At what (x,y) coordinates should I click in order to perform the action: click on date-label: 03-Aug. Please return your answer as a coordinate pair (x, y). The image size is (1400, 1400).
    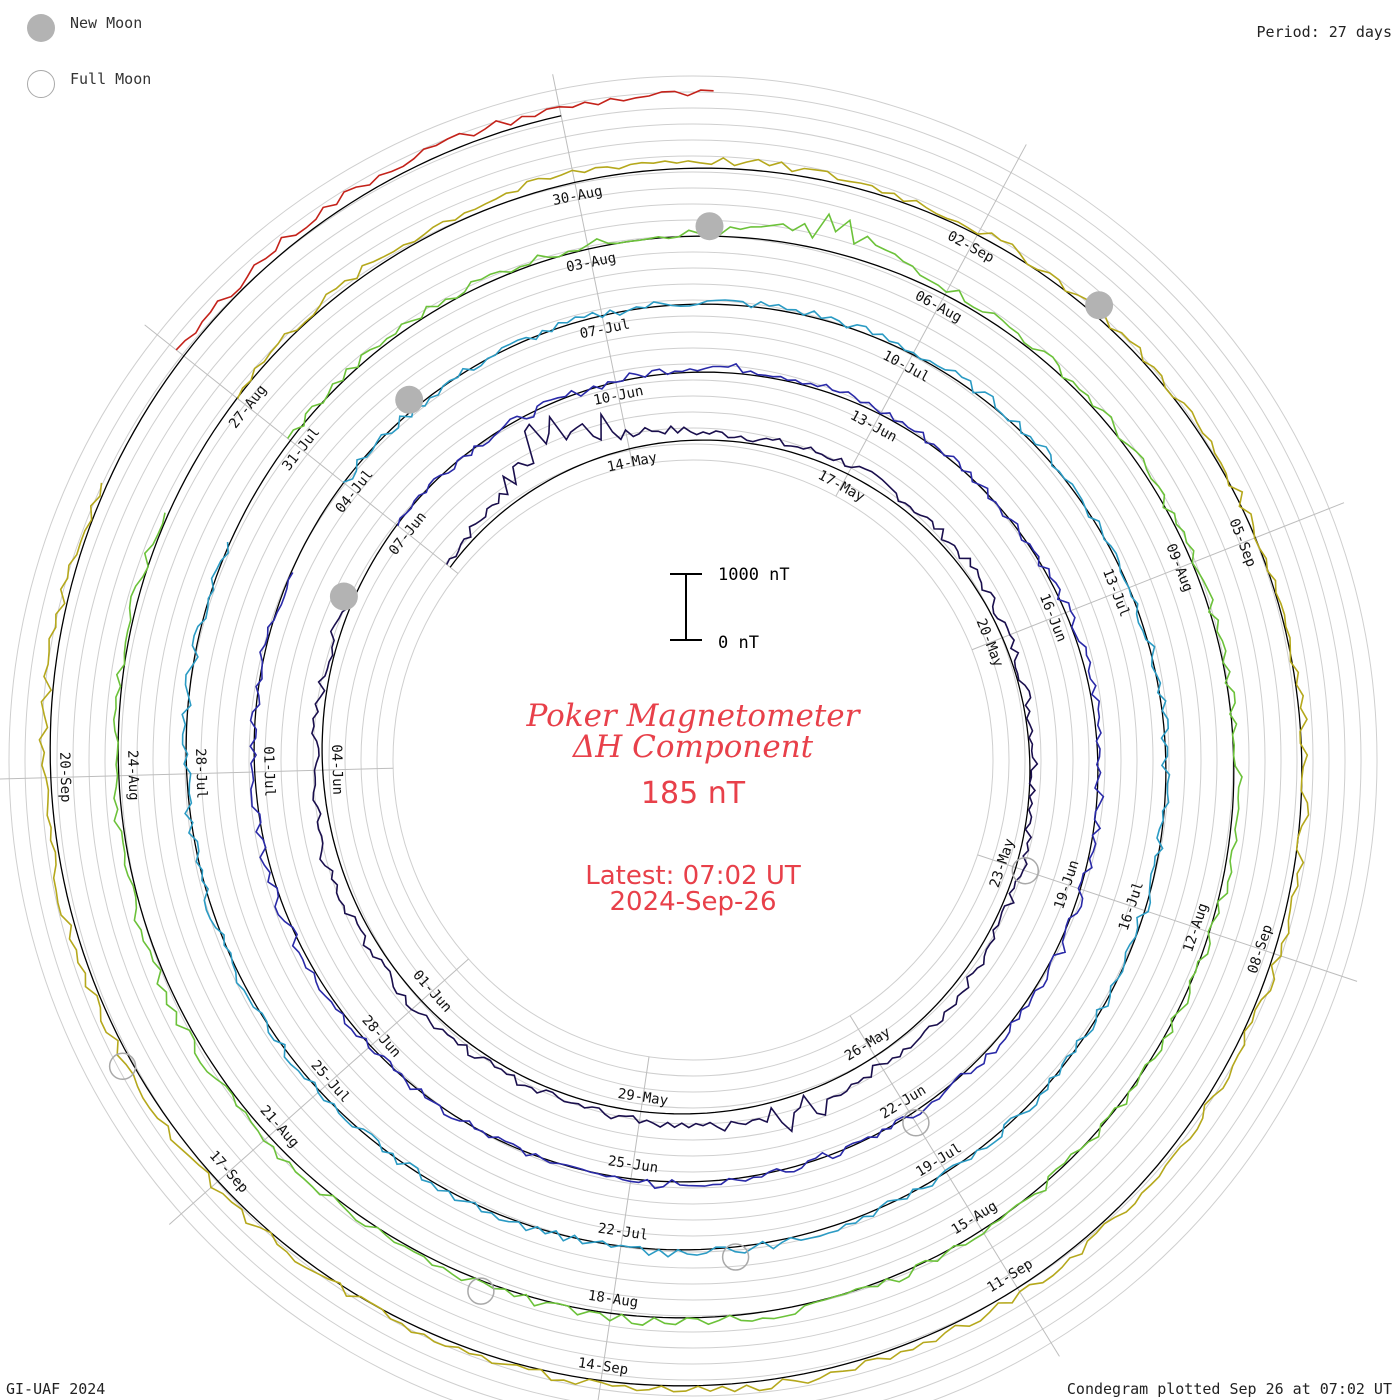
    Looking at the image, I should click on (591, 263).